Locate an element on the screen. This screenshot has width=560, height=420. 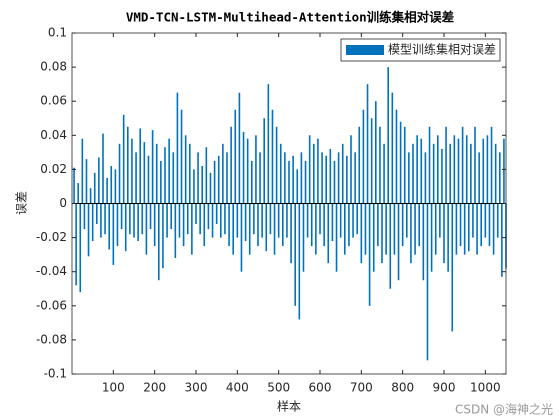
x-tick-label: 300 is located at coordinates (196, 388).